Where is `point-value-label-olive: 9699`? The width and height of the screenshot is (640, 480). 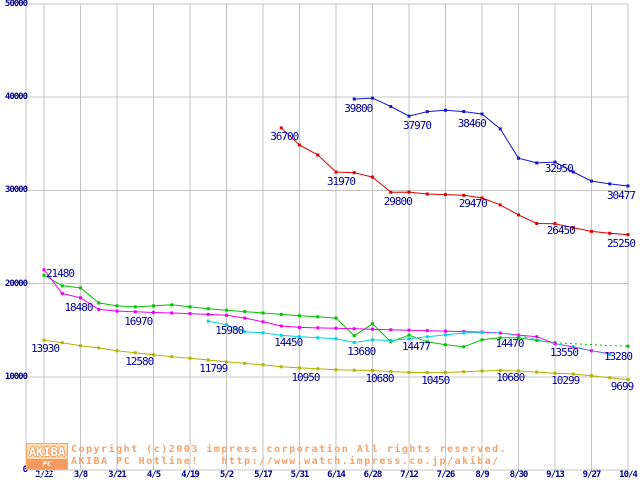
point-value-label-olive: 9699 is located at coordinates (622, 386).